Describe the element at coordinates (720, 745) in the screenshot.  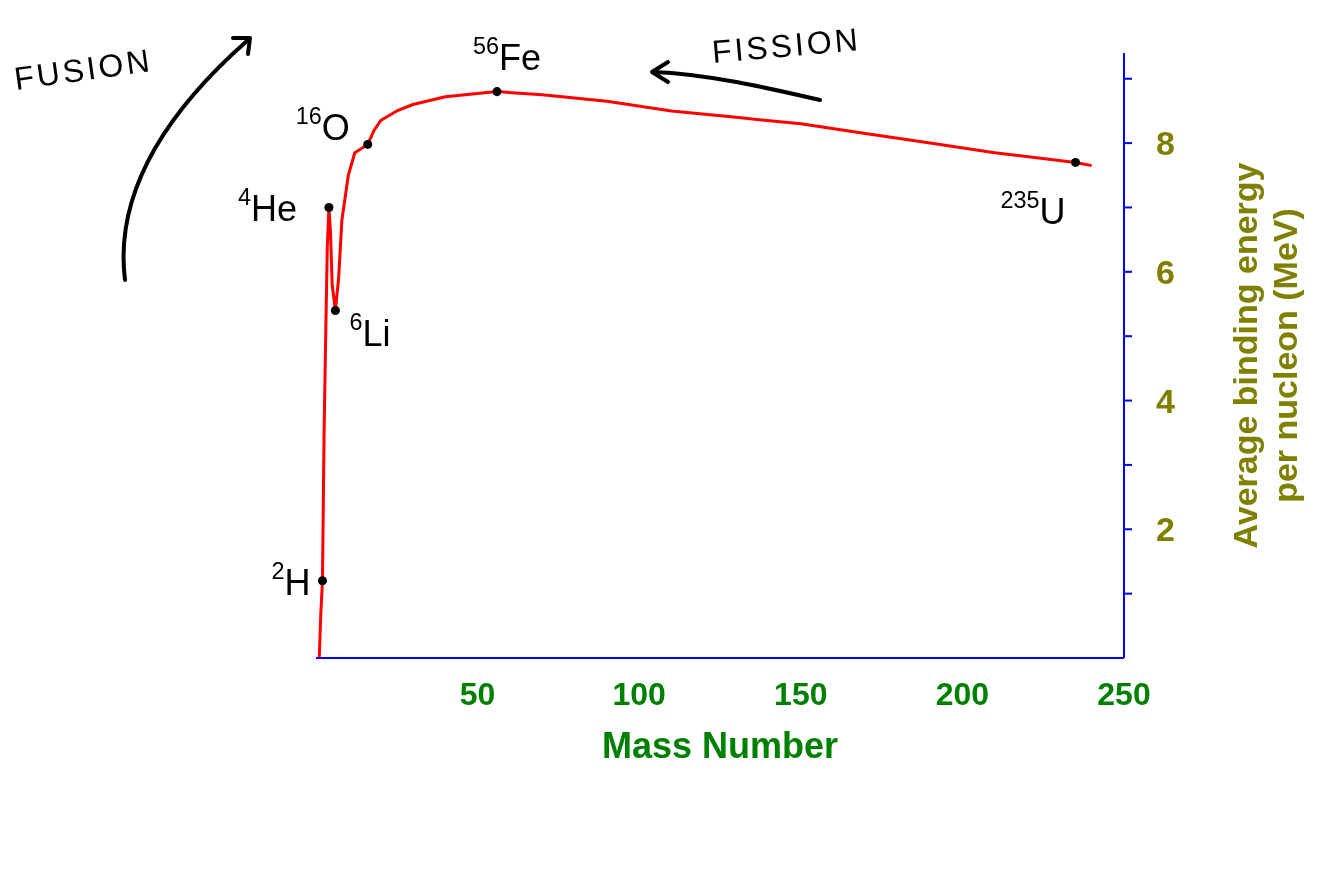
I see `x-axis-title: Mass Number` at that location.